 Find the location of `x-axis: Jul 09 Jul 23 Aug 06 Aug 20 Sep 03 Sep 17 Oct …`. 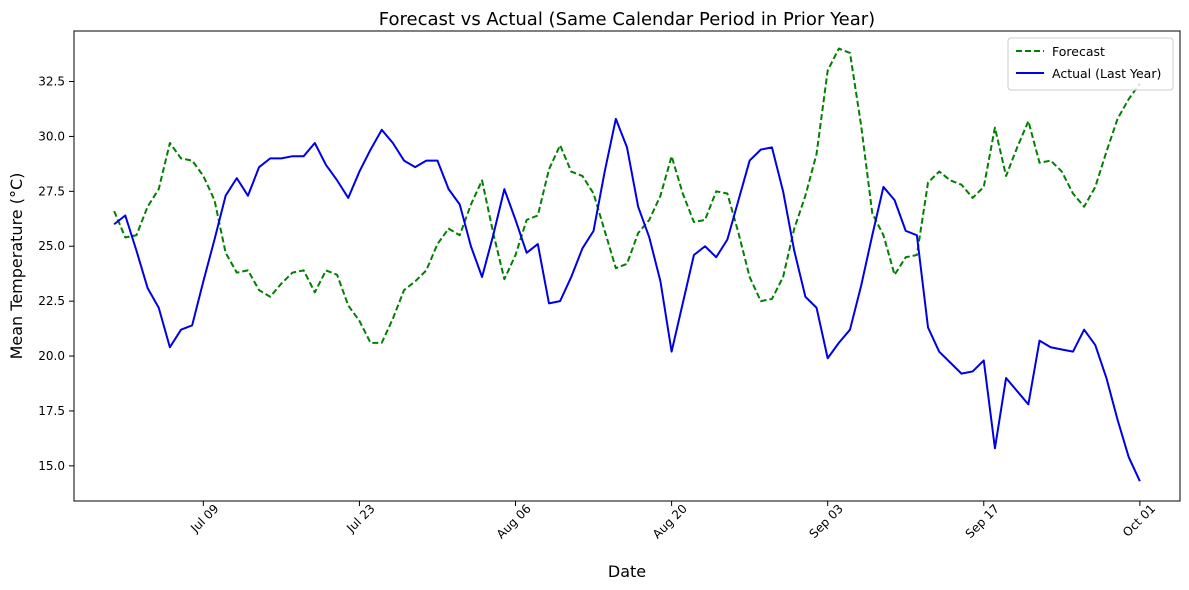

x-axis: Jul 09 Jul 23 Aug 06 Aug 20 Sep 03 Sep 17 Oct … is located at coordinates (672, 521).